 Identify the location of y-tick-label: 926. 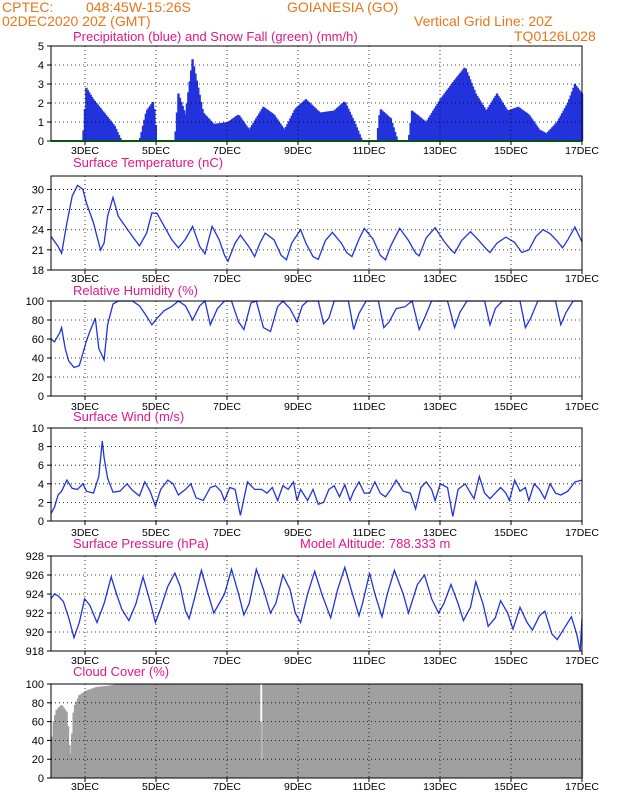
(35, 576).